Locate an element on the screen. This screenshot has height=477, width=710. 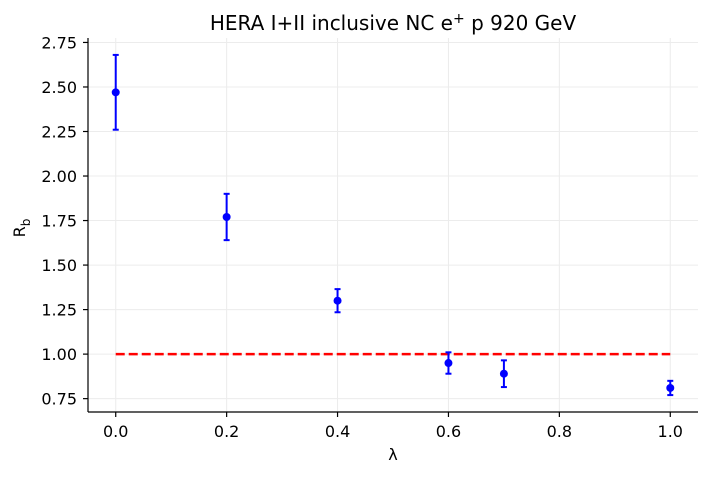
y-tick-label: 0.75 is located at coordinates (59, 399).